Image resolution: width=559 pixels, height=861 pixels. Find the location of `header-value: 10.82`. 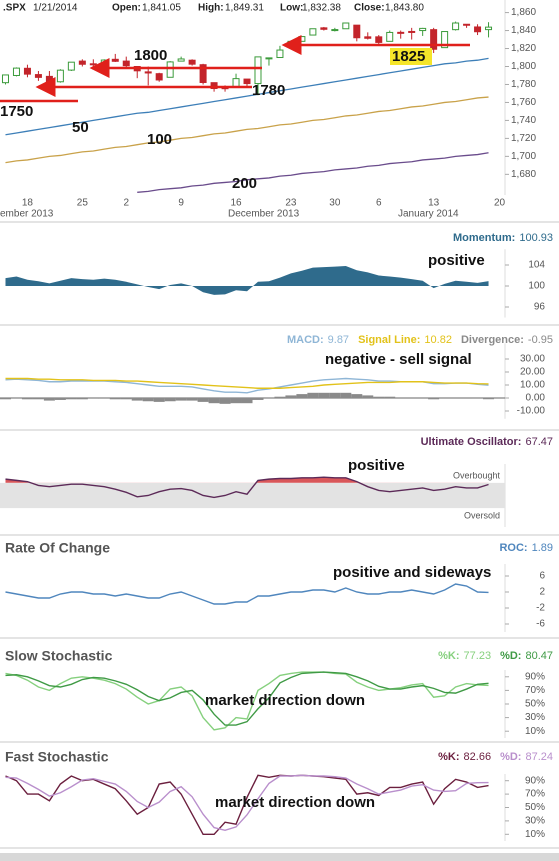

header-value: 10.82 is located at coordinates (438, 340).